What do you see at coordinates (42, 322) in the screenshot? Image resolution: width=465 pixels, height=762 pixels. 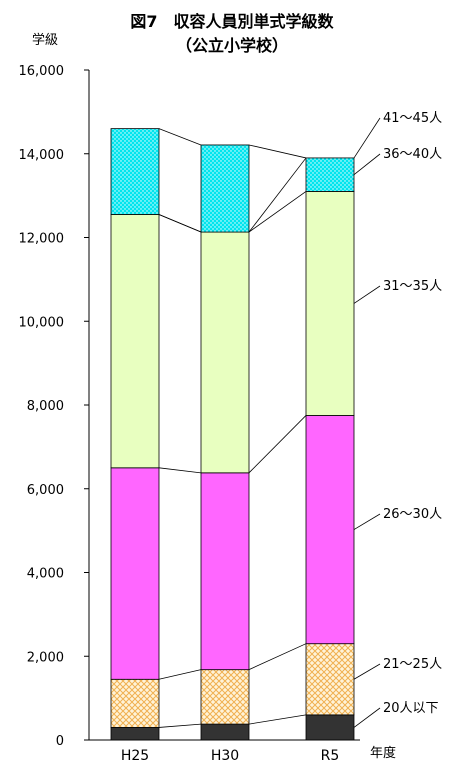 I see `y-tick-label: 10,000` at bounding box center [42, 322].